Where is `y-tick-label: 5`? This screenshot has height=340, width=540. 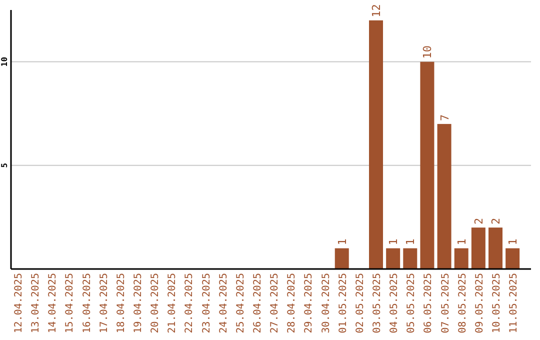
y-tick-label: 5 is located at coordinates (4, 165).